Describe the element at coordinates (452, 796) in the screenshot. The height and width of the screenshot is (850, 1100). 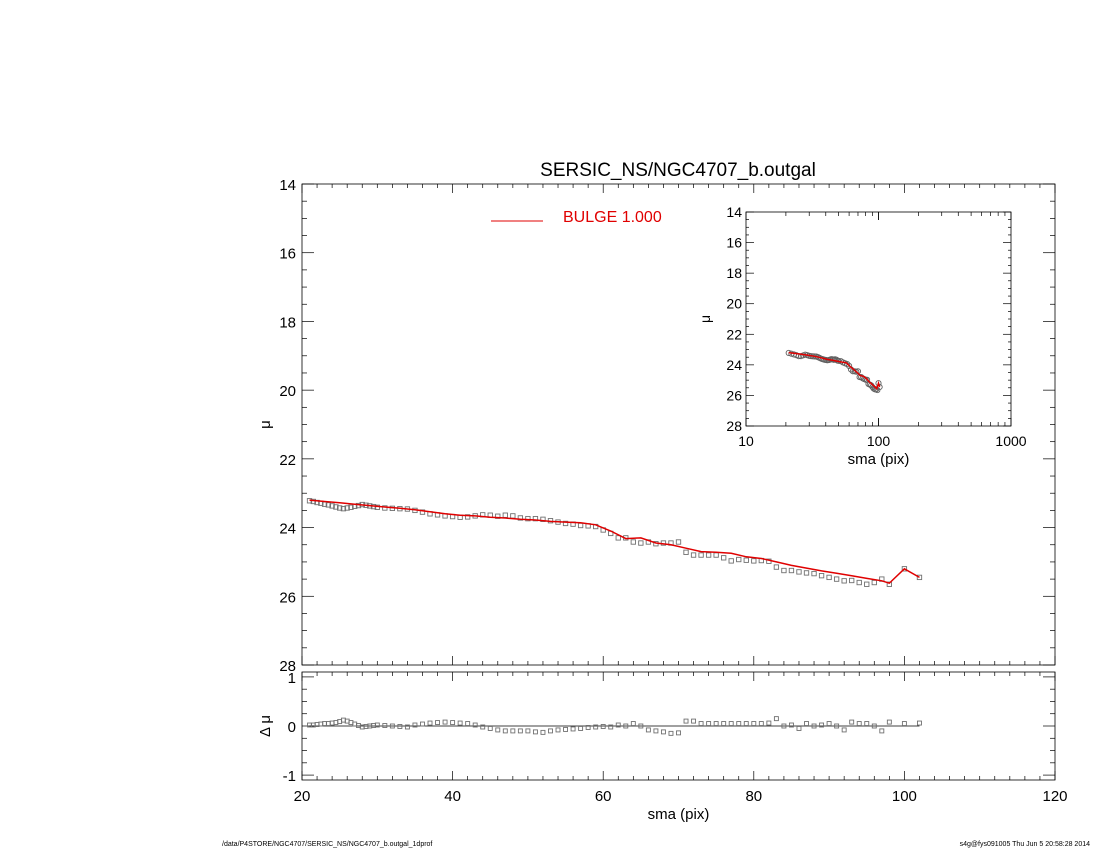
I see `x-tick-label: 40` at that location.